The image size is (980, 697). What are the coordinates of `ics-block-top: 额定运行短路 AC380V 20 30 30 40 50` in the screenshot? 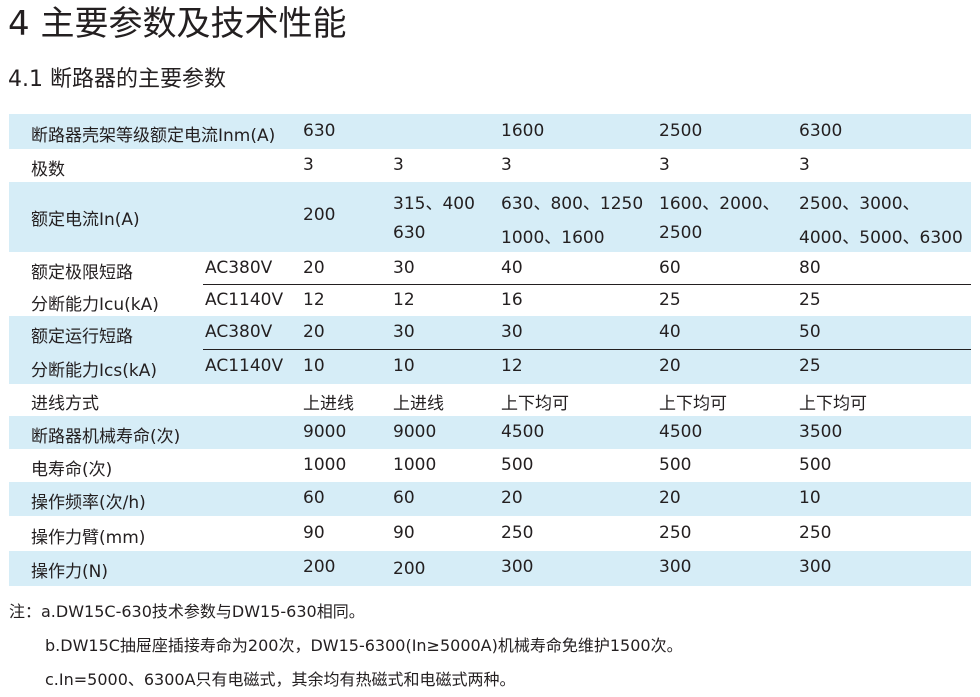 It's located at (490, 333).